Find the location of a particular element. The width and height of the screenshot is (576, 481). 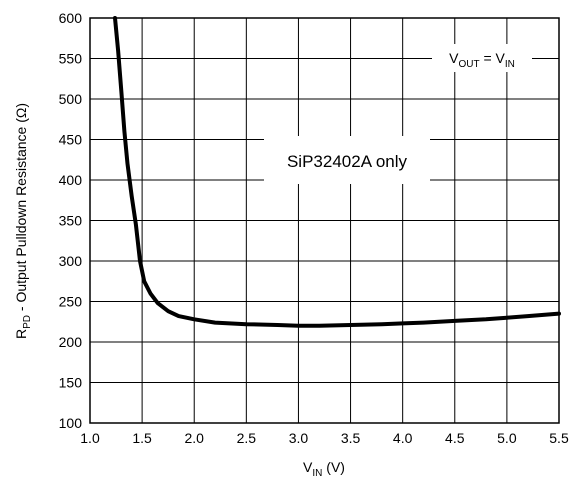

x-tick-label: 2.5 is located at coordinates (247, 438).